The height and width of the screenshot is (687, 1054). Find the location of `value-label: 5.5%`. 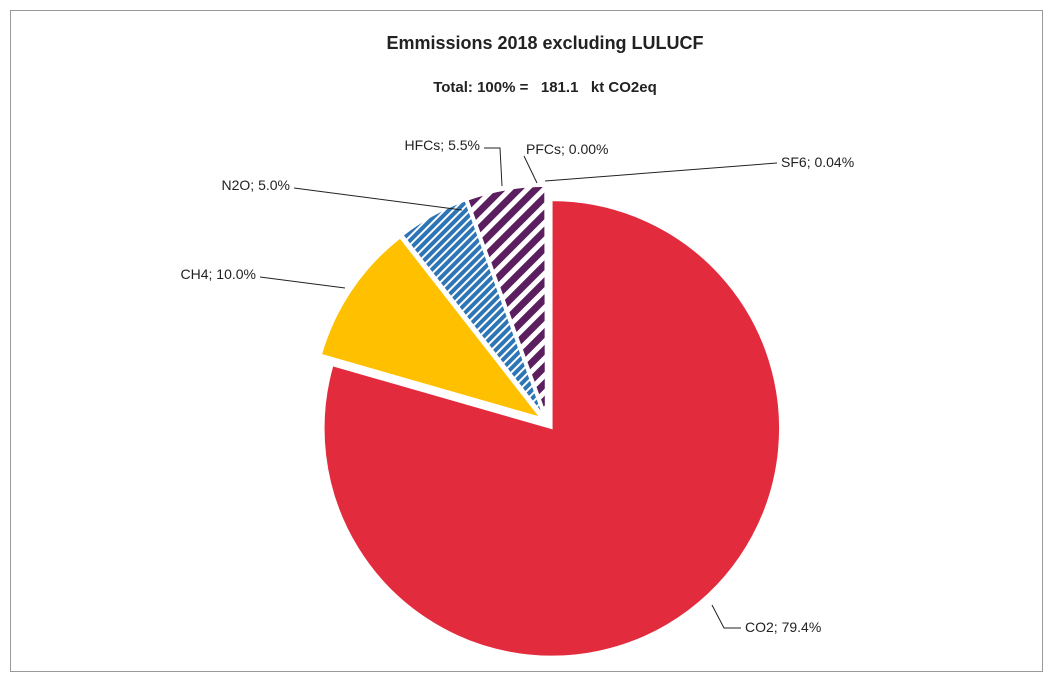

value-label: 5.5% is located at coordinates (464, 145).